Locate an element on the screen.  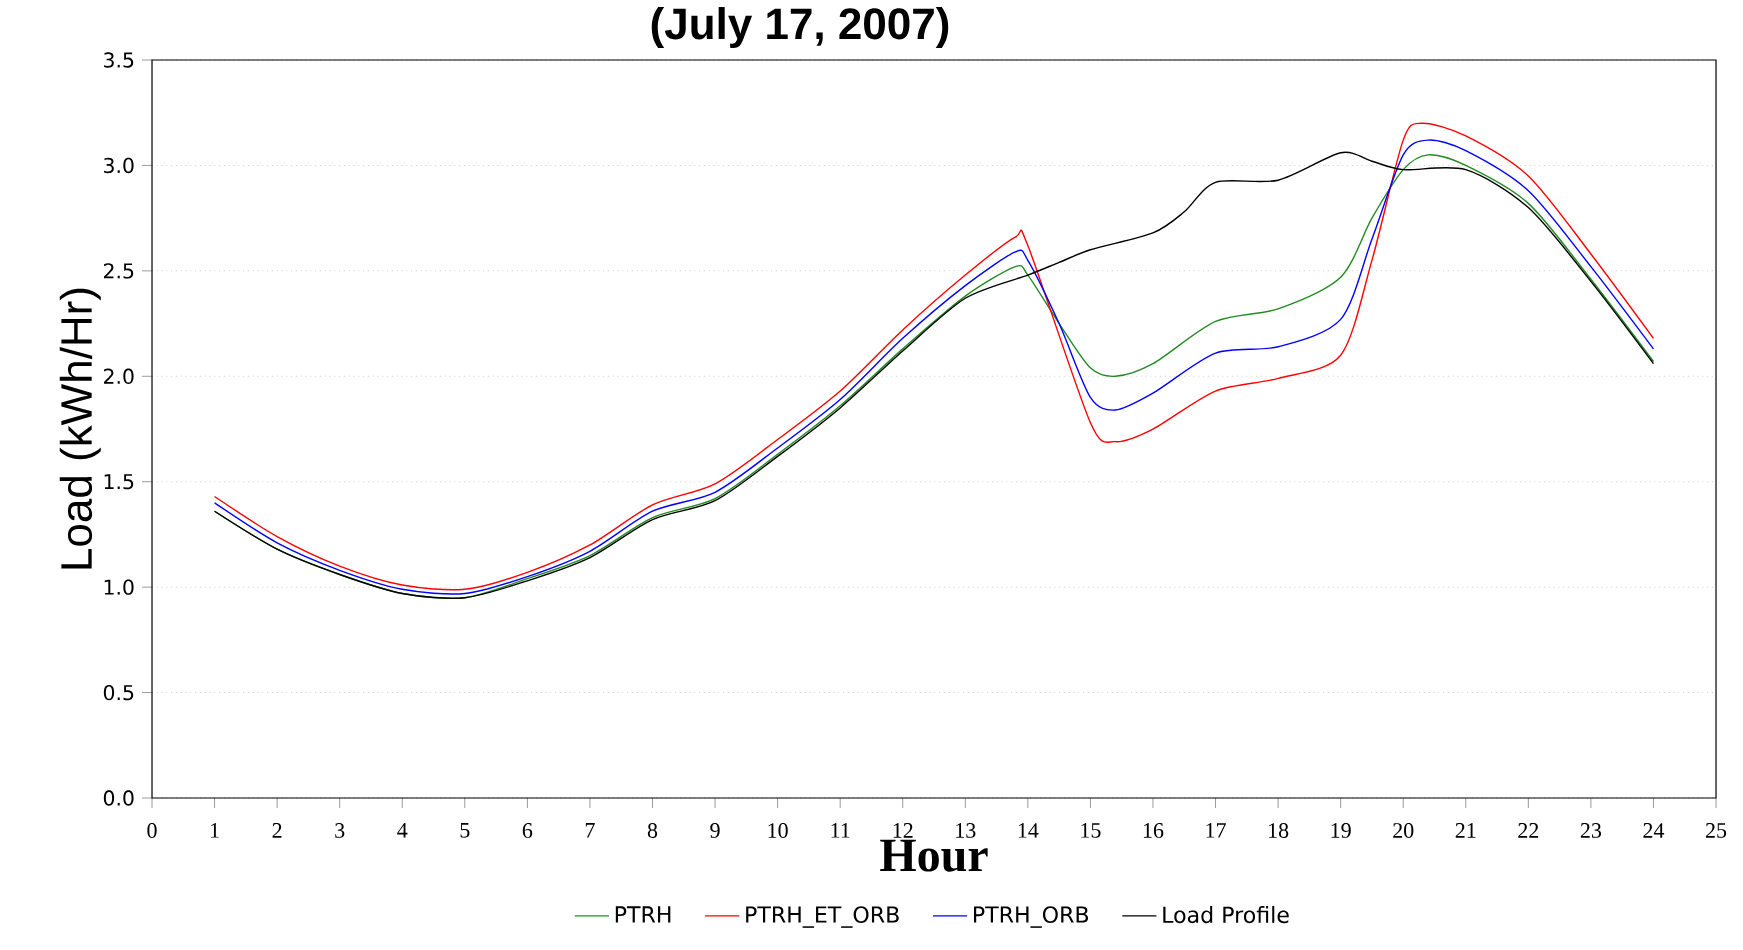
x-tick-label: 16 is located at coordinates (1153, 830).